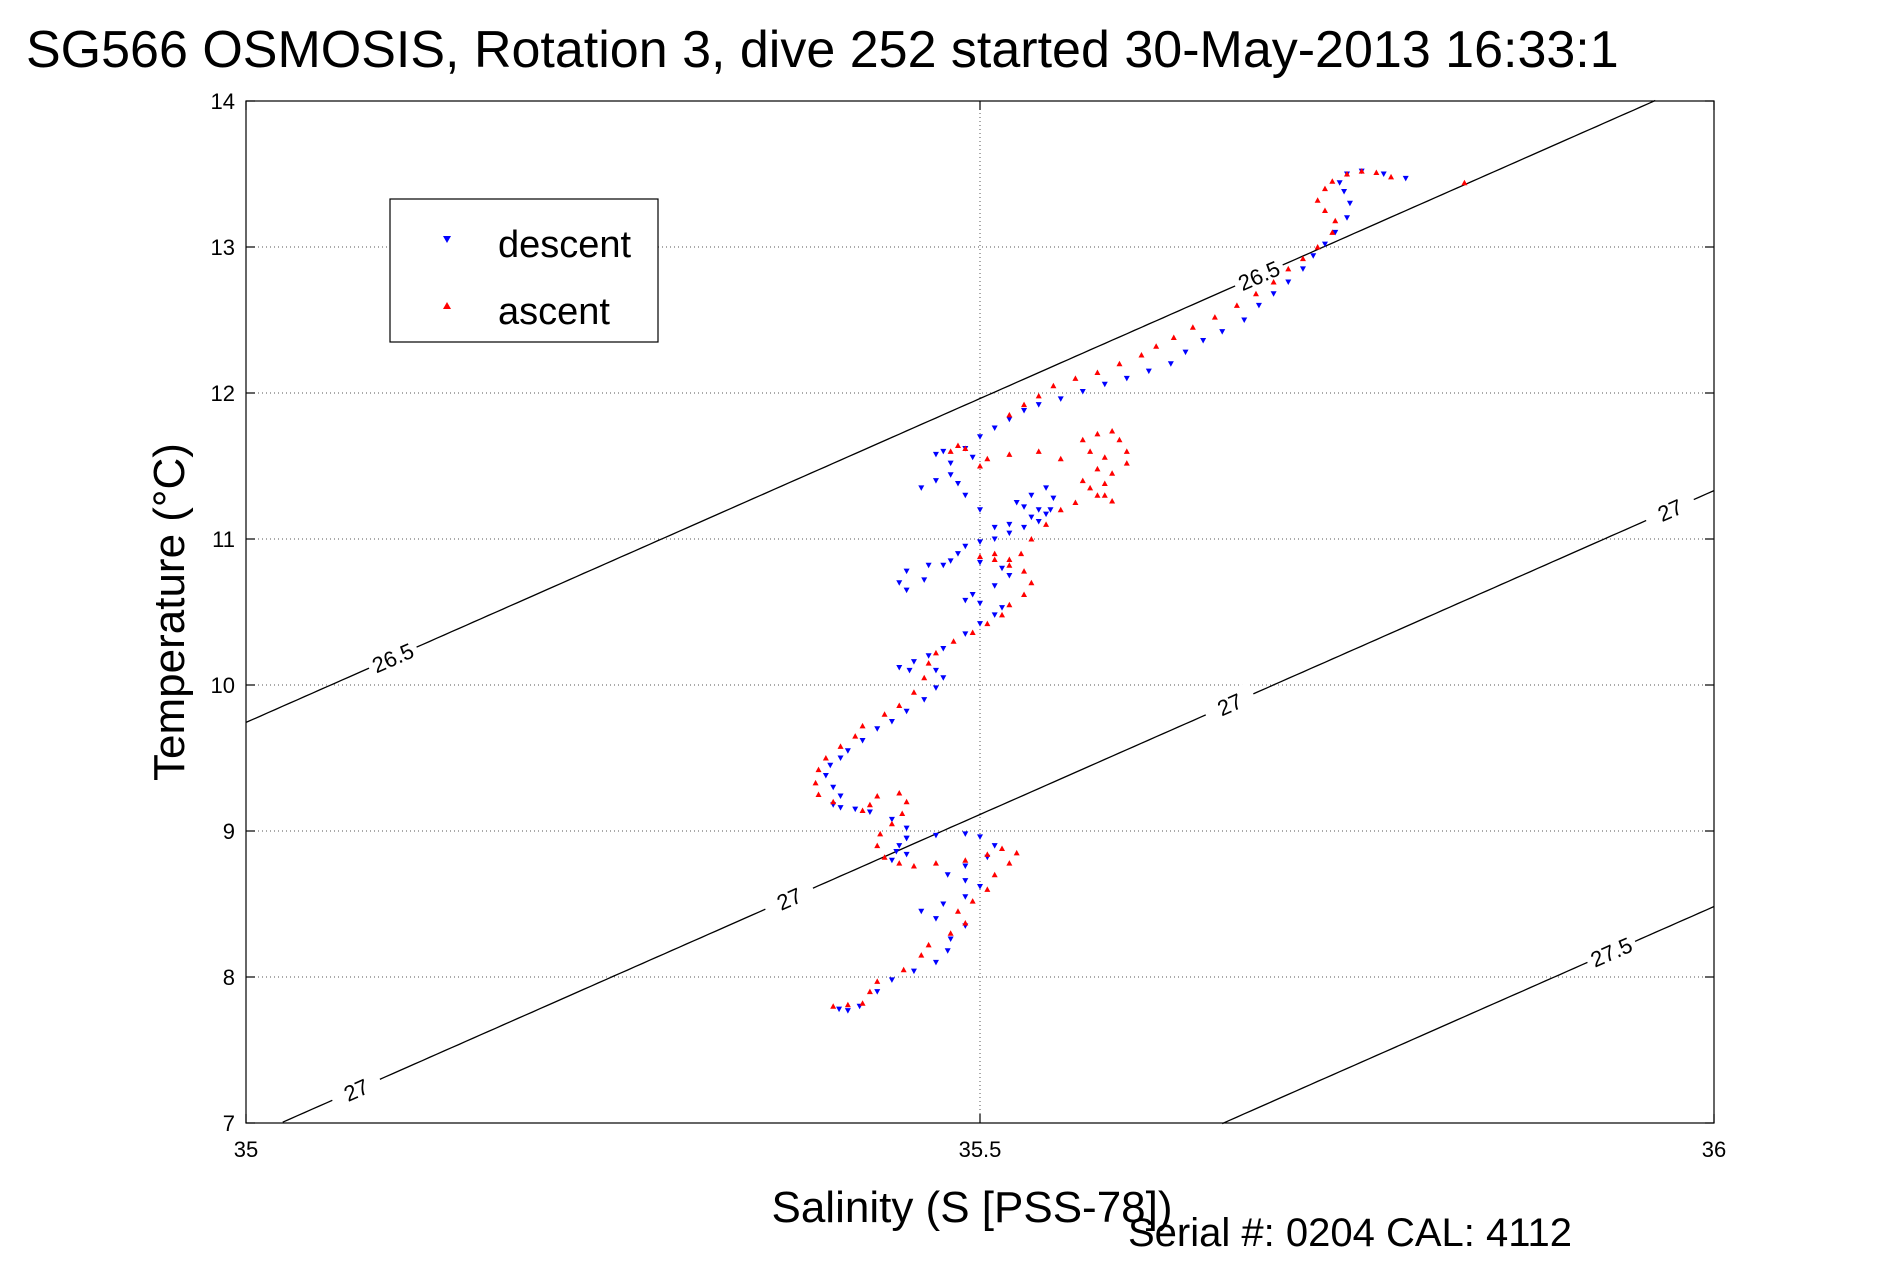  What do you see at coordinates (1714, 1149) in the screenshot?
I see `x-tick-label: 36` at bounding box center [1714, 1149].